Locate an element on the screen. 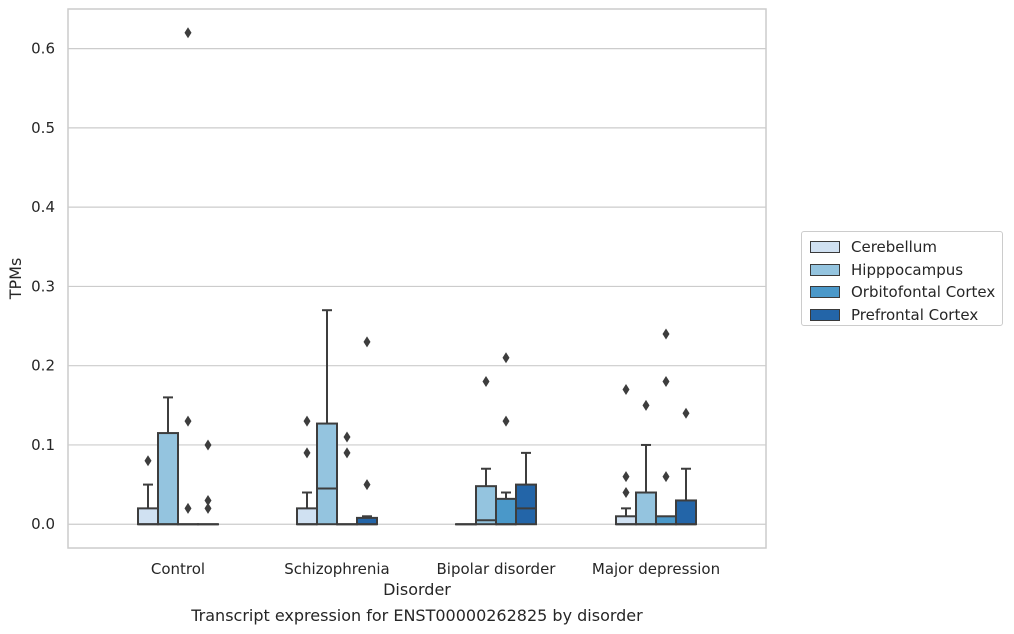 The height and width of the screenshot is (634, 1014). x-tick-label: Bipolar disorder is located at coordinates (497, 569).